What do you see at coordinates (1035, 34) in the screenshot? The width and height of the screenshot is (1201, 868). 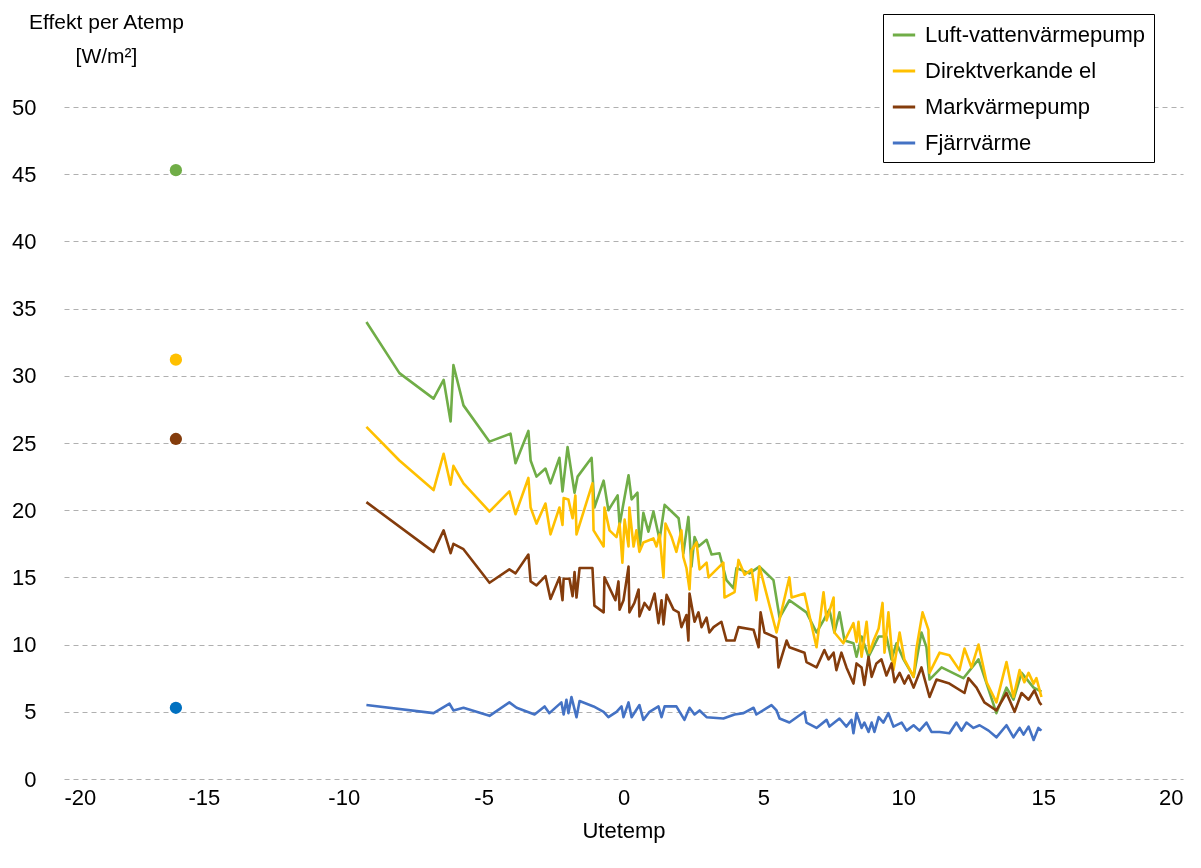 I see `legend-label: Luft-vattenvärmepump` at bounding box center [1035, 34].